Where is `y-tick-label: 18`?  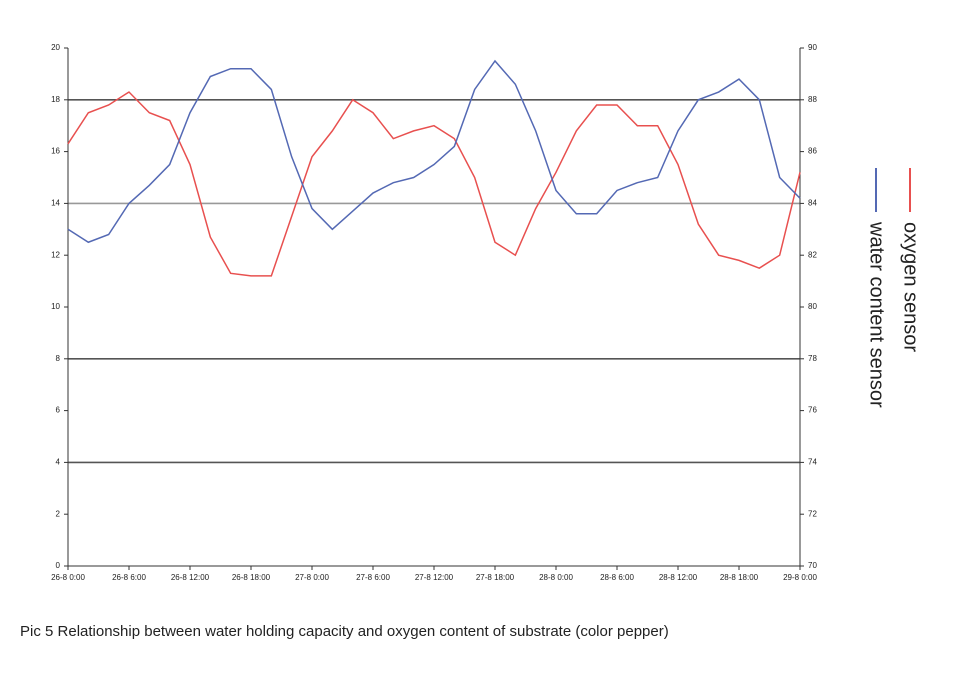
y-tick-label: 18 is located at coordinates (55, 99).